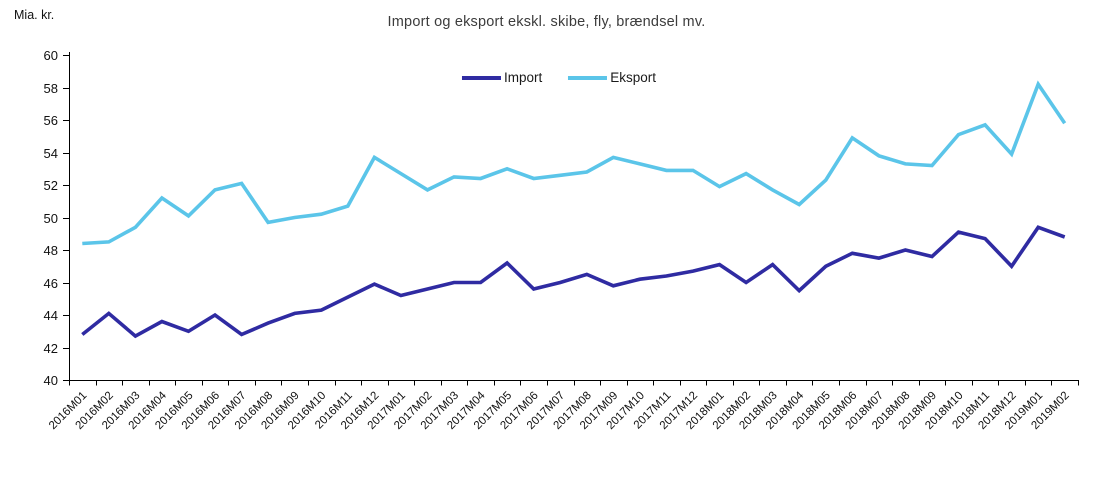 This screenshot has width=1093, height=496. Describe the element at coordinates (523, 77) in the screenshot. I see `legend-label-import: Import` at that location.